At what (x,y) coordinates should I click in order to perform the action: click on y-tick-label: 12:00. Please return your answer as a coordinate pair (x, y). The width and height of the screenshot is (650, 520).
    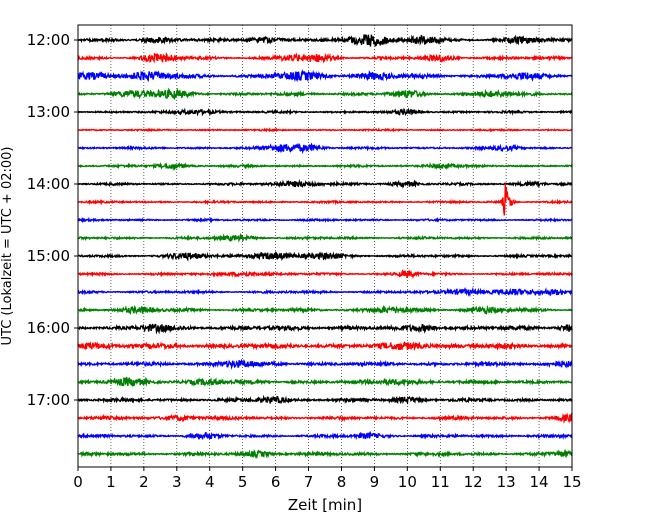
    Looking at the image, I should click on (48, 40).